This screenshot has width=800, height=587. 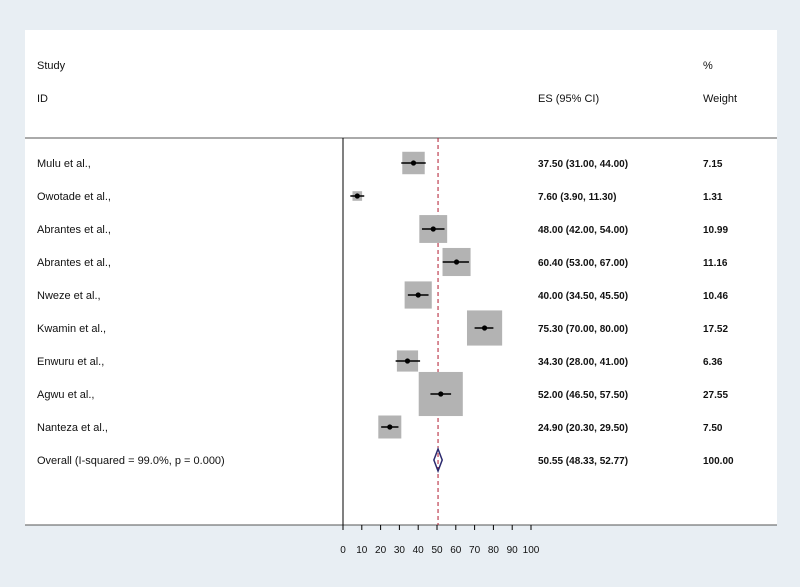 I want to click on x-tick-label: 80, so click(x=494, y=550).